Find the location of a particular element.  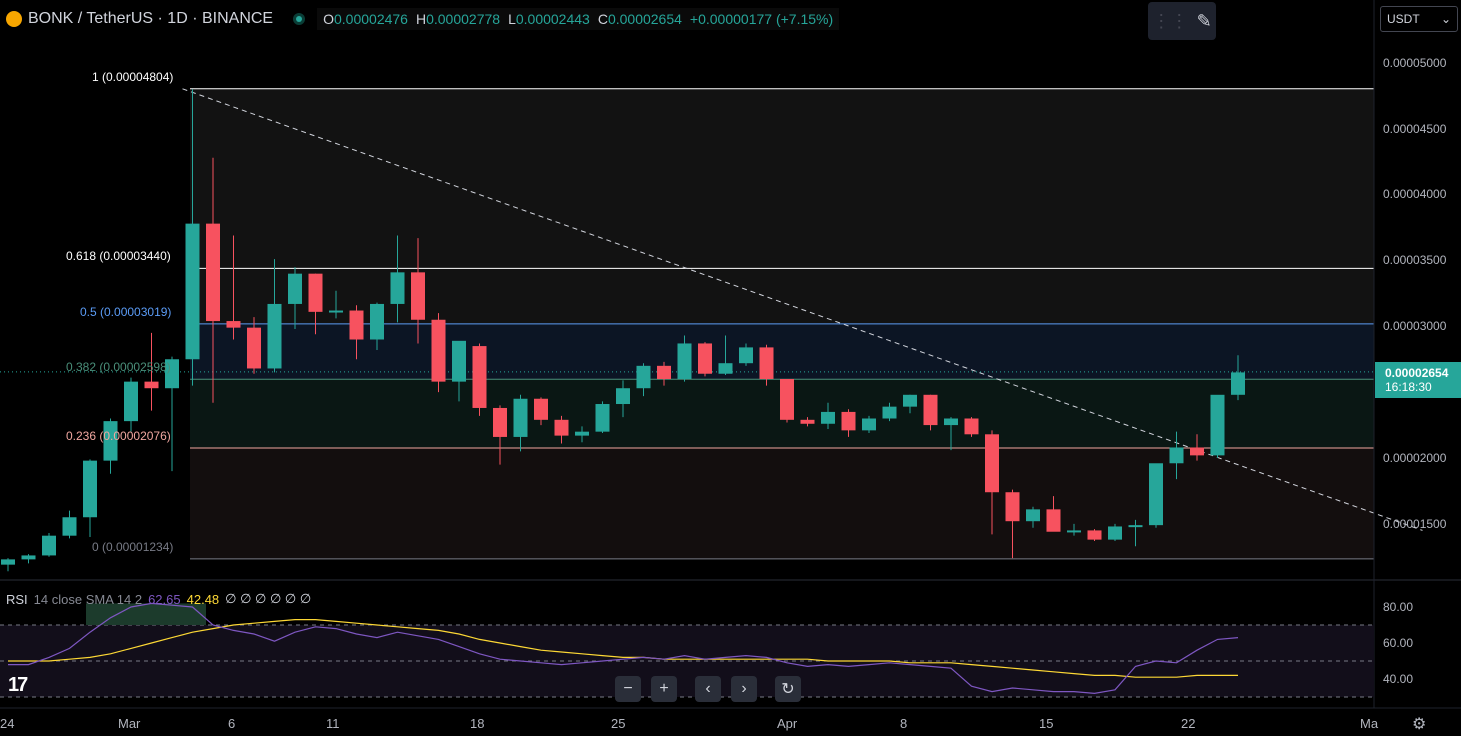

last-price-value: 0.00002654 is located at coordinates (1417, 373).